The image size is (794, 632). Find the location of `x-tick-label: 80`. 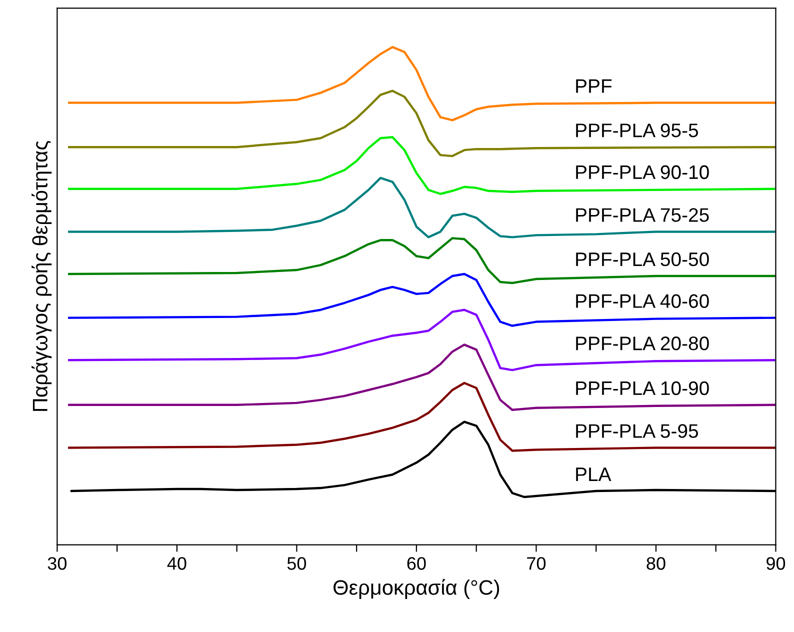

x-tick-label: 80 is located at coordinates (656, 563).